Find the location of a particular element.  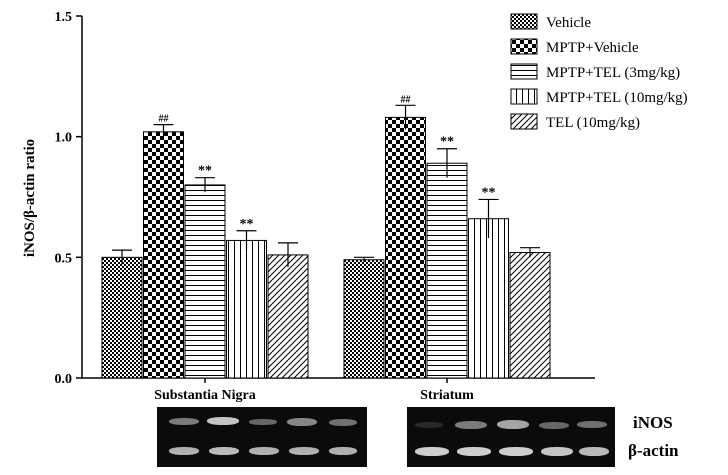

blot-label-beta-actin: β-actin is located at coordinates (653, 450).